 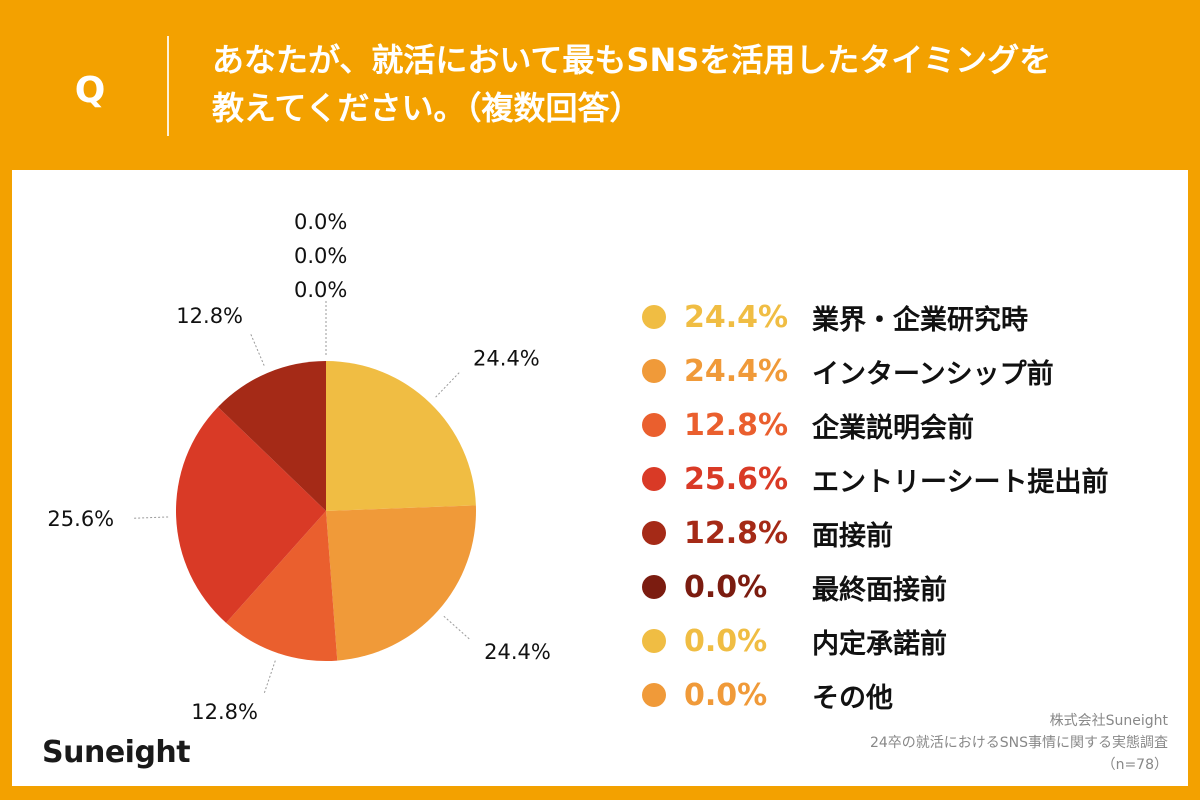 I want to click on legend-label: インターンシップ前, so click(x=933, y=374).